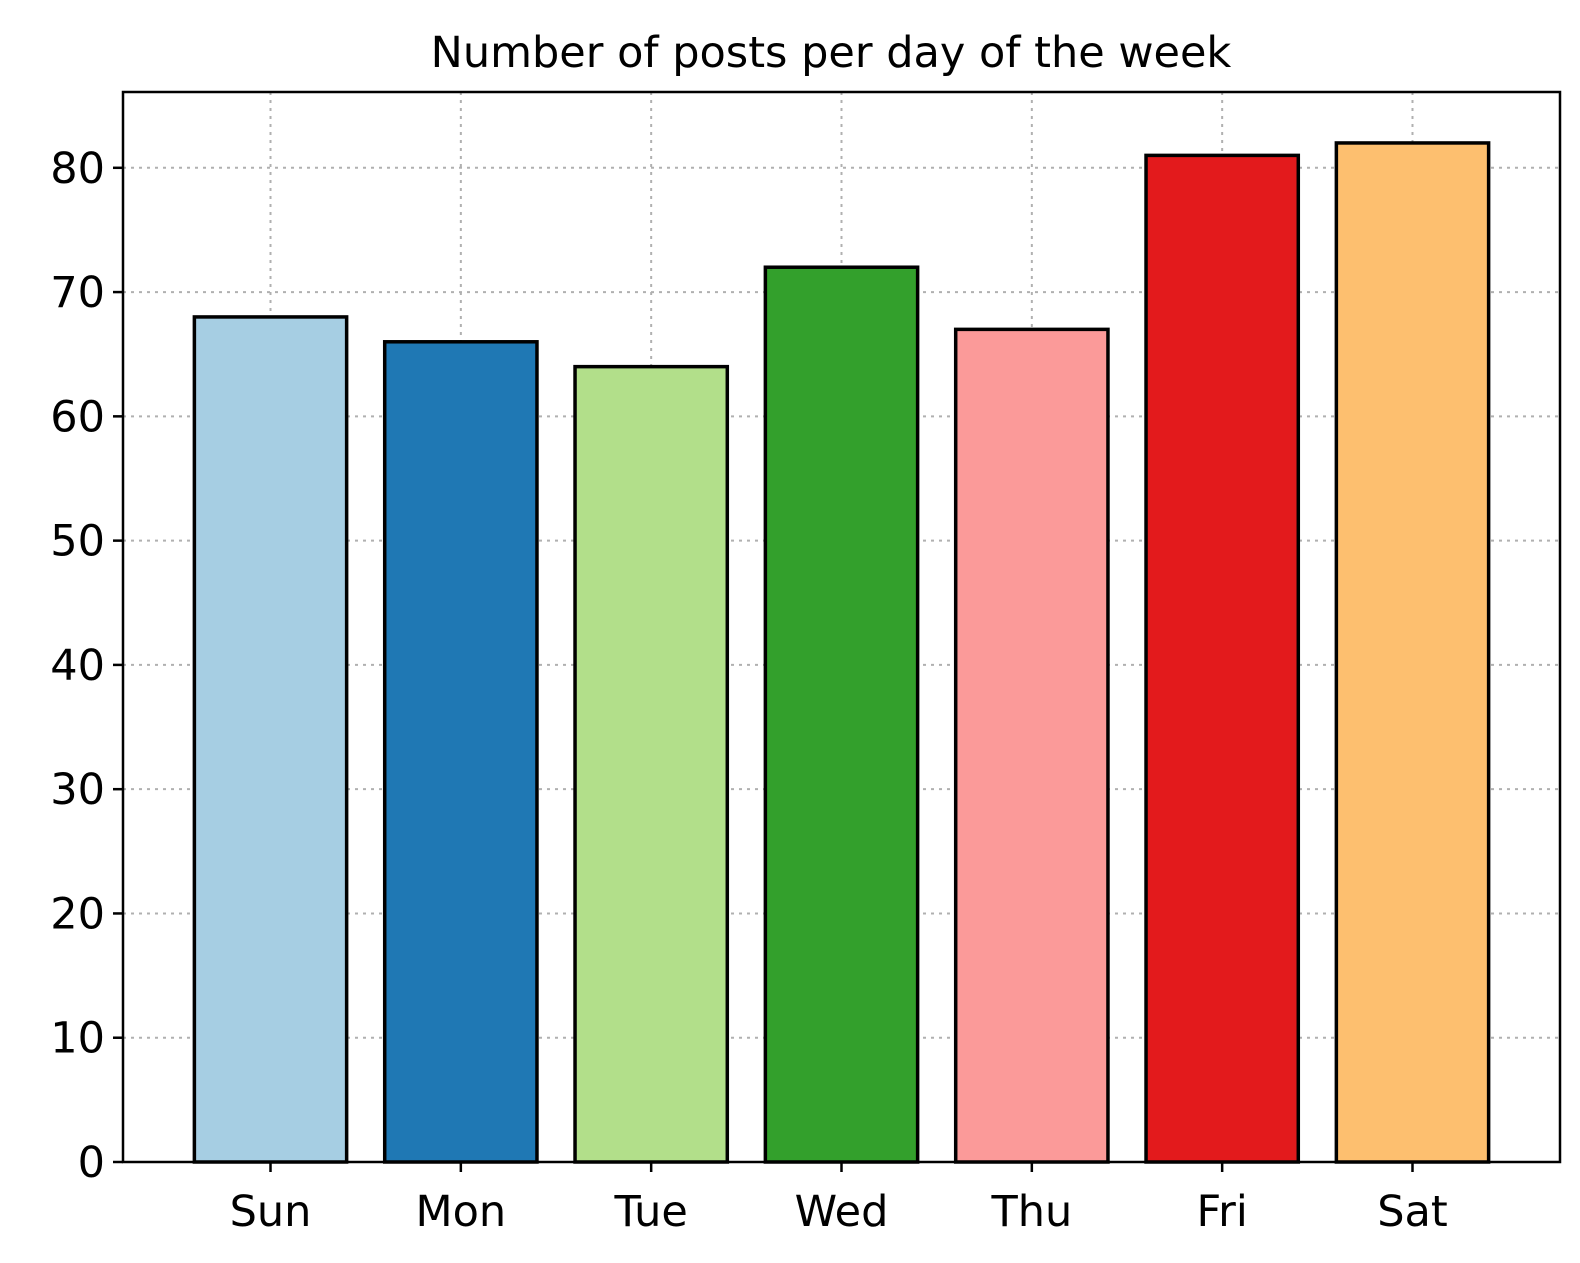 Image resolution: width=1580 pixels, height=1263 pixels. Describe the element at coordinates (270, 739) in the screenshot. I see `bar-sun` at that location.